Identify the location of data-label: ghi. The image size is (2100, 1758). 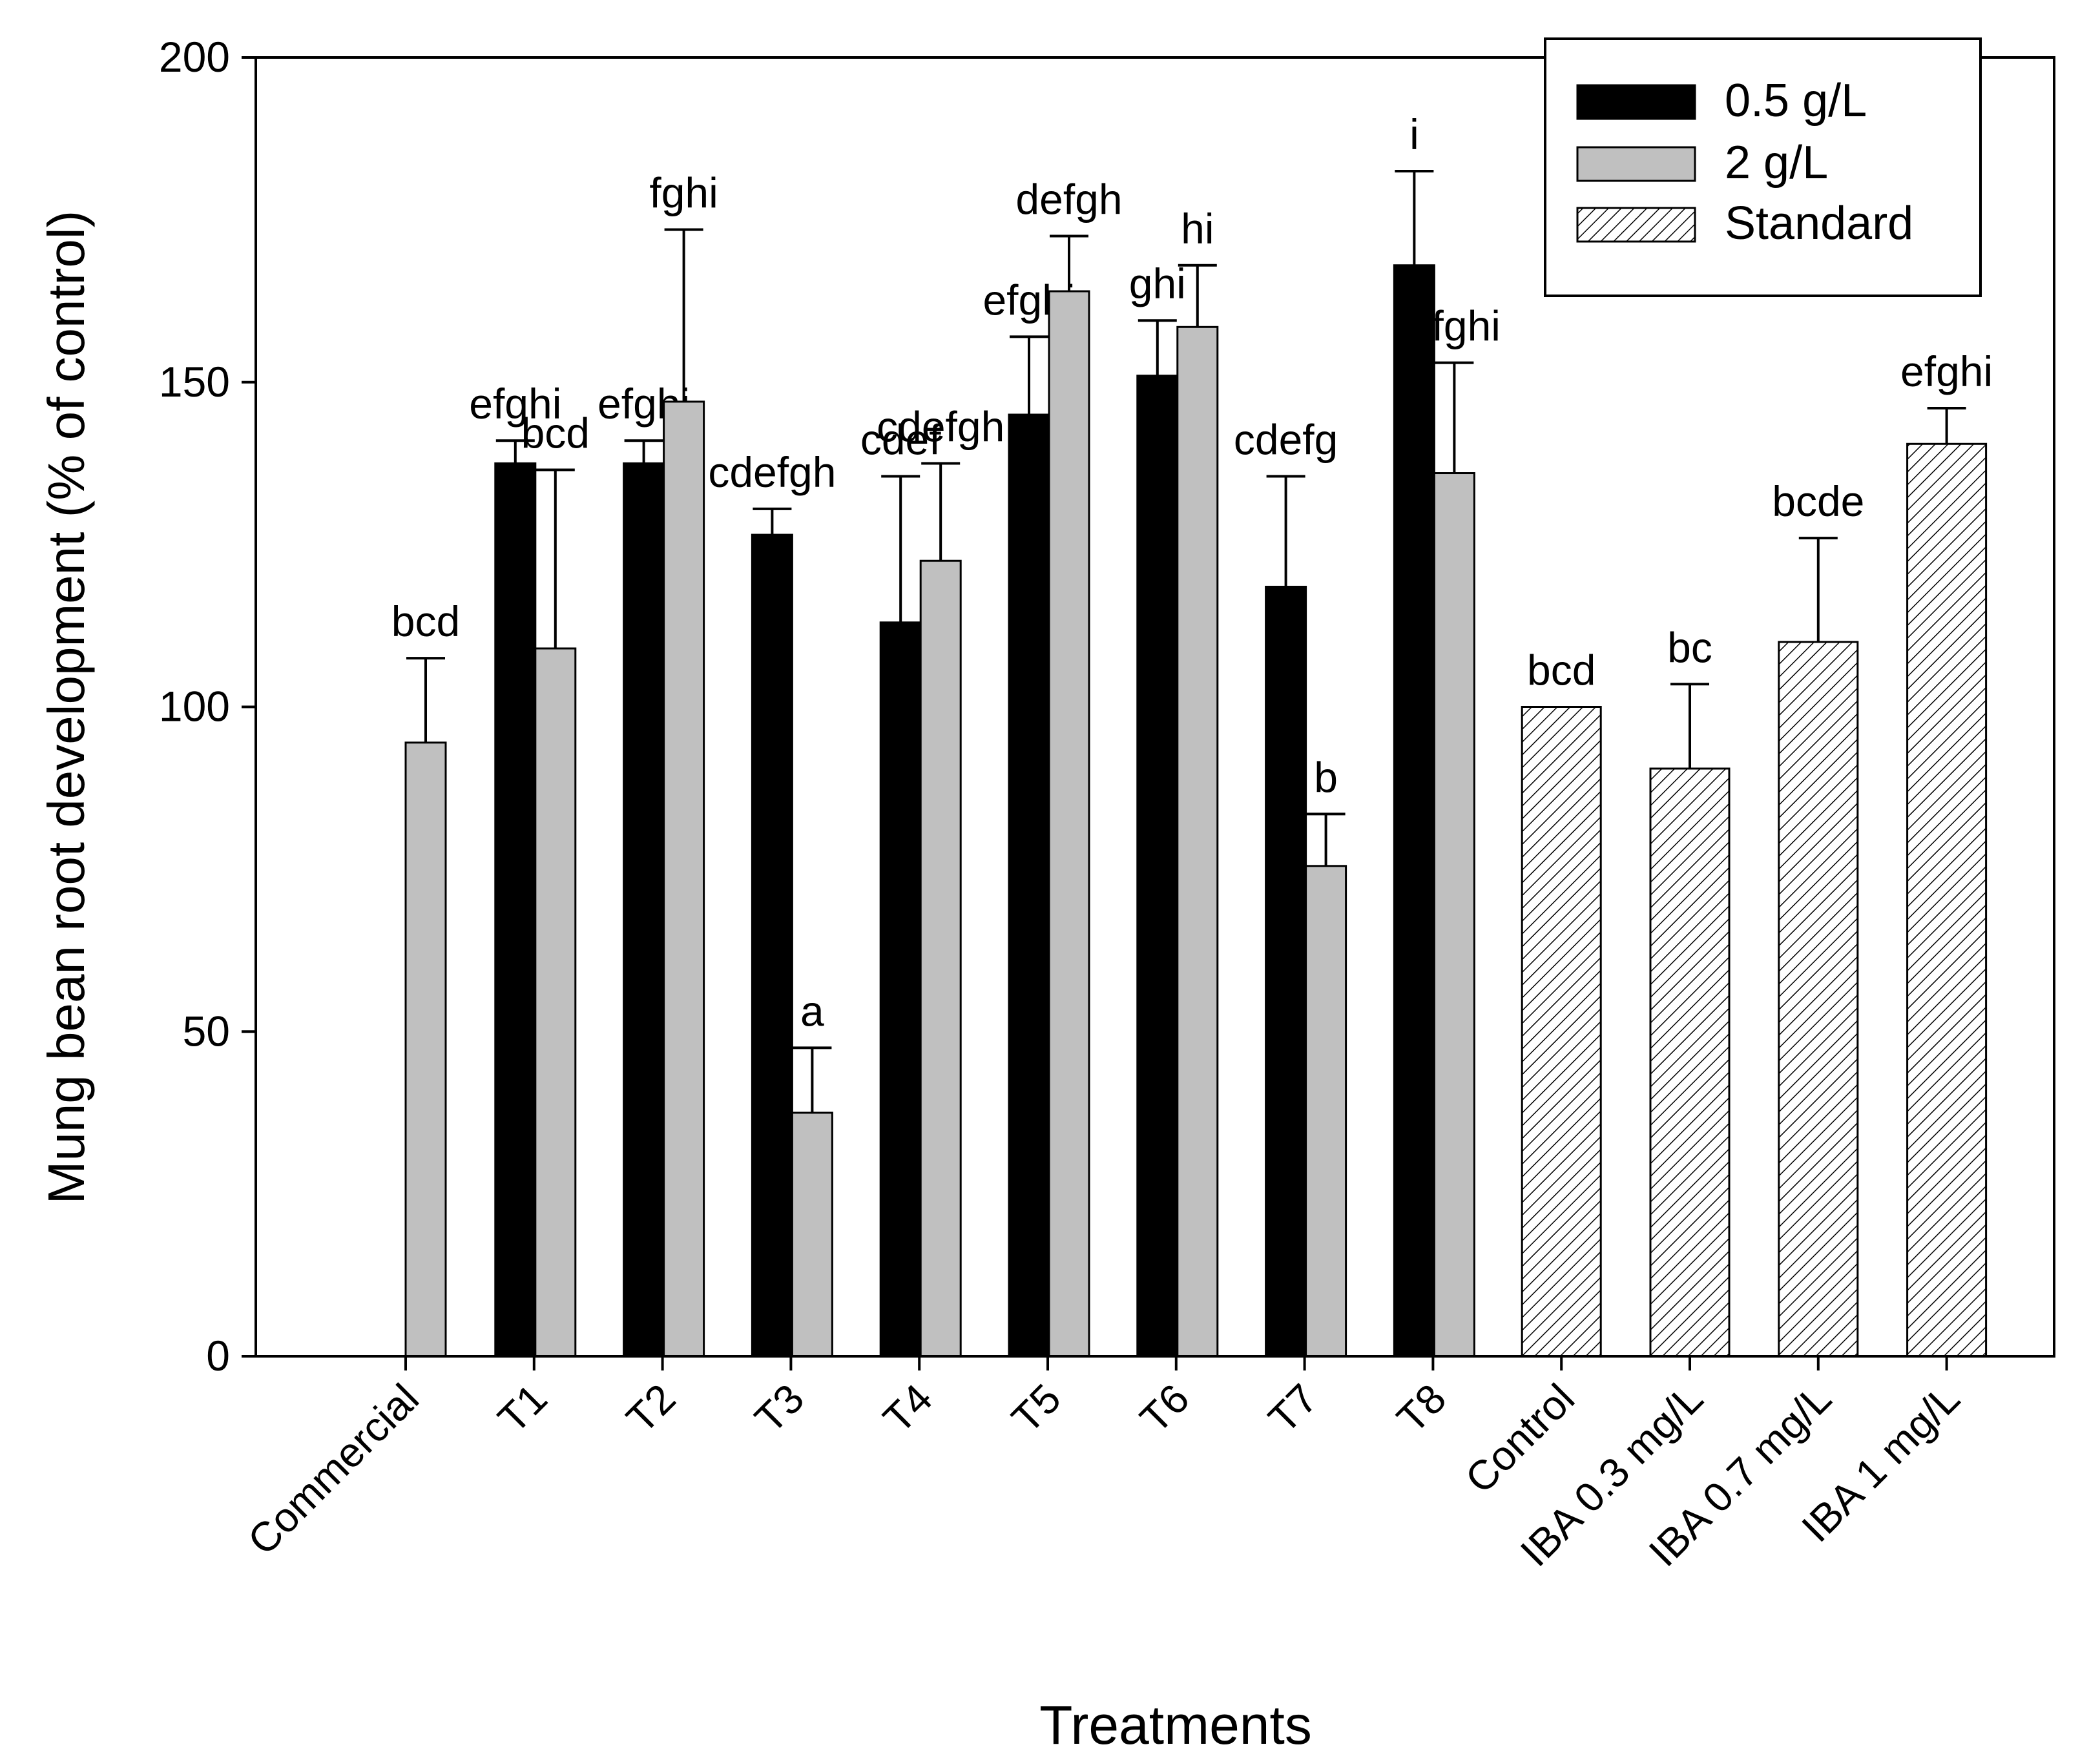
(1157, 283).